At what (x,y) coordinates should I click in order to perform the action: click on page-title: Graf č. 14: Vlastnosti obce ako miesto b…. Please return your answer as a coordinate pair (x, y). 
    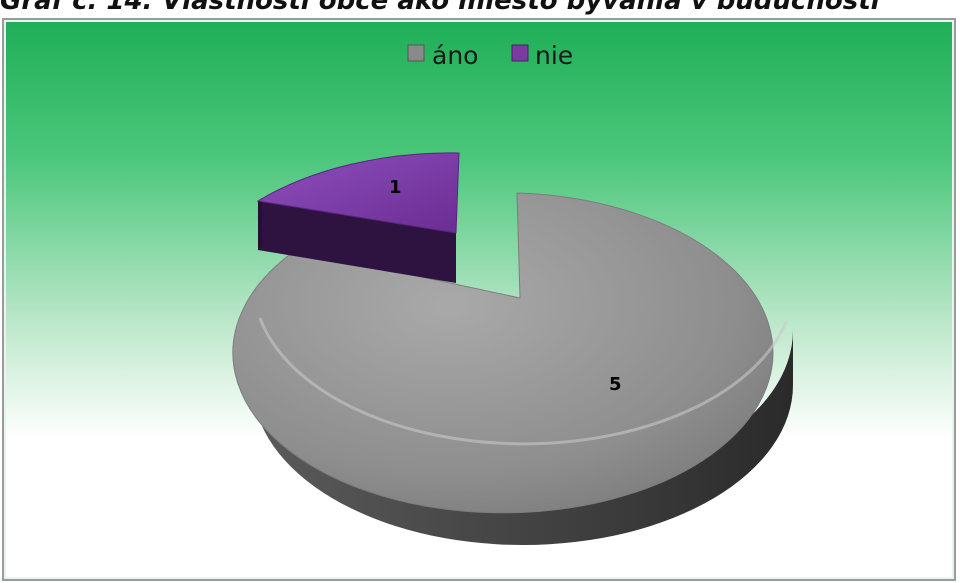
    Looking at the image, I should click on (440, 8).